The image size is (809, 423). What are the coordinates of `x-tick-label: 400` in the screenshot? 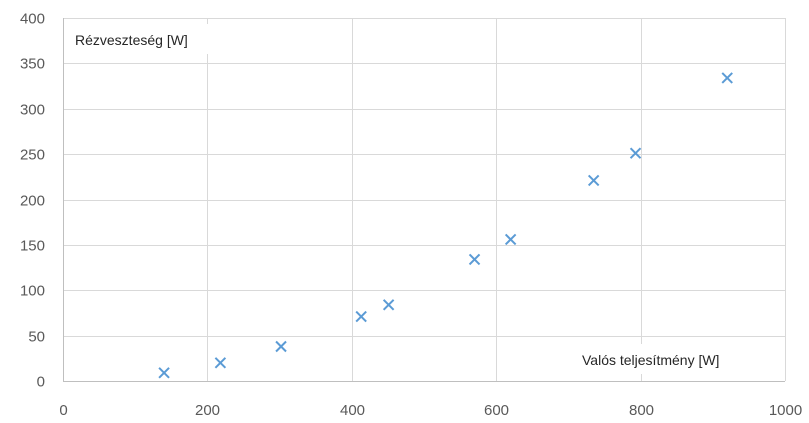 It's located at (352, 410).